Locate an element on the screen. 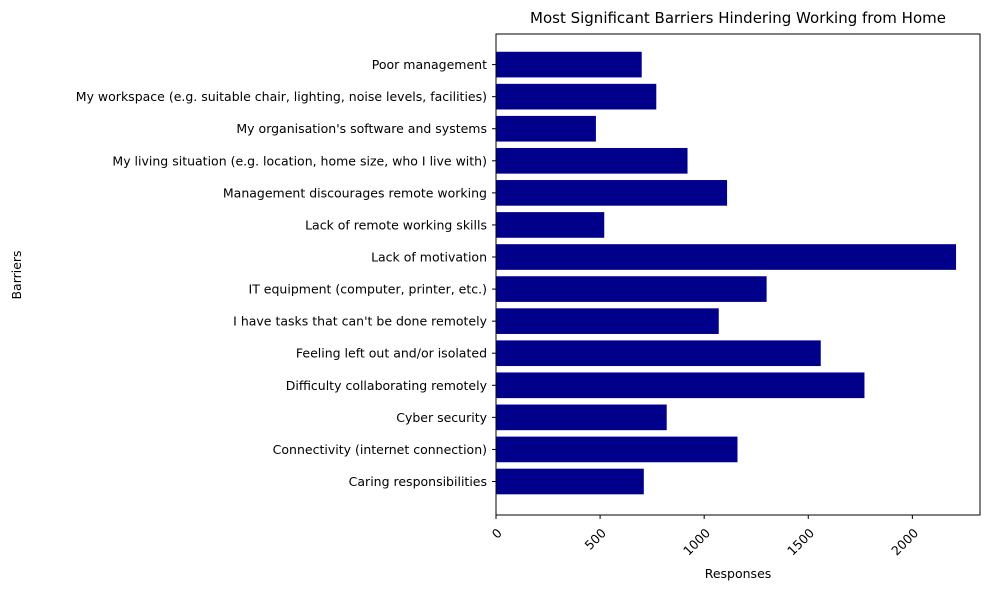 The image size is (990, 590). y-tick-label: Difficulty collaborating remotely is located at coordinates (387, 385).